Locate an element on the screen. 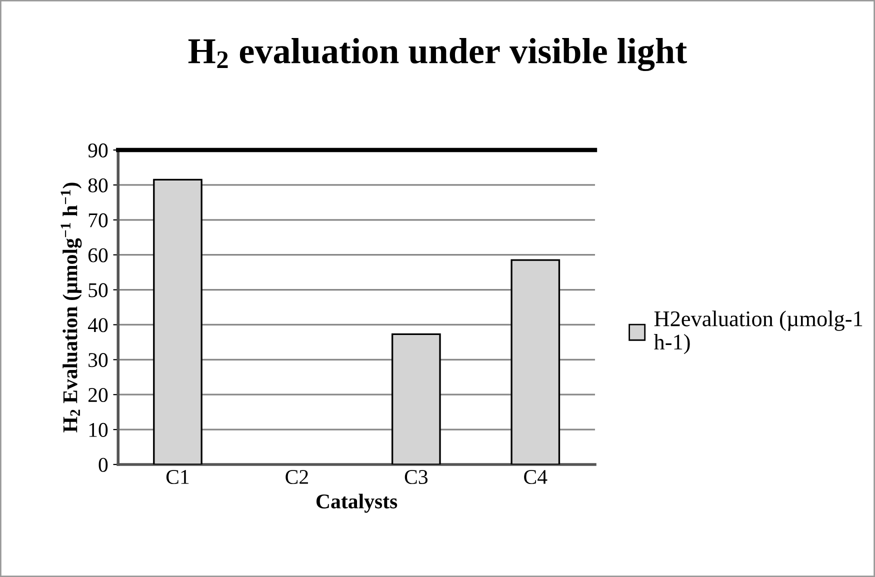  x-tick-label: C1 is located at coordinates (177, 477).